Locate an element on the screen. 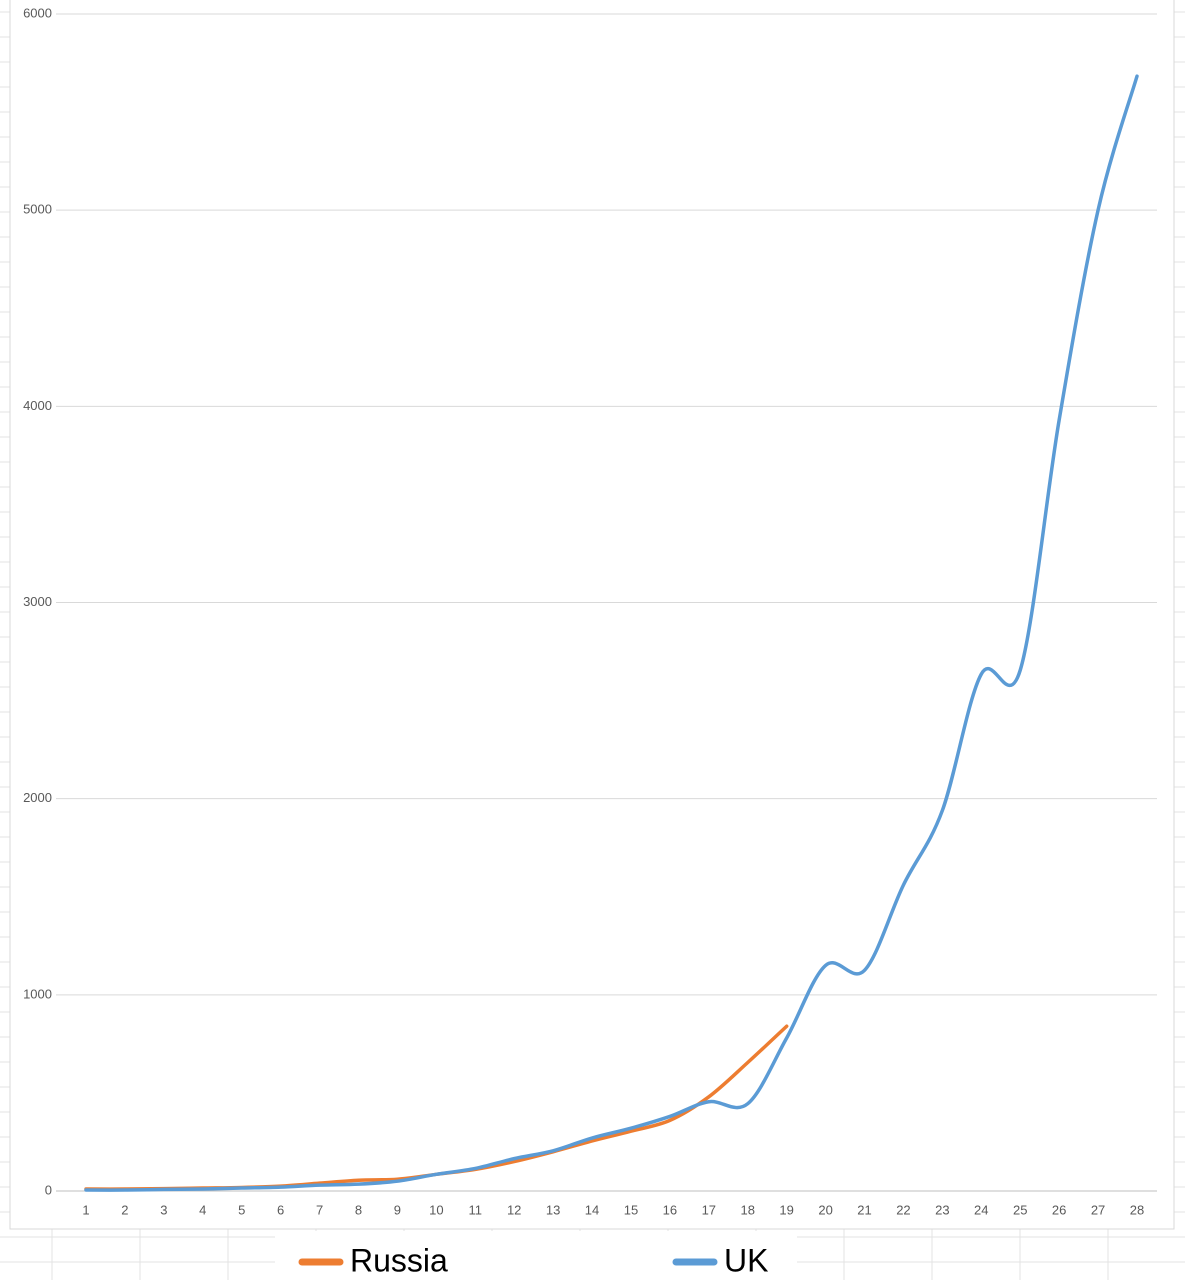 The image size is (1185, 1280). x-tick-label: 21 is located at coordinates (864, 1209).